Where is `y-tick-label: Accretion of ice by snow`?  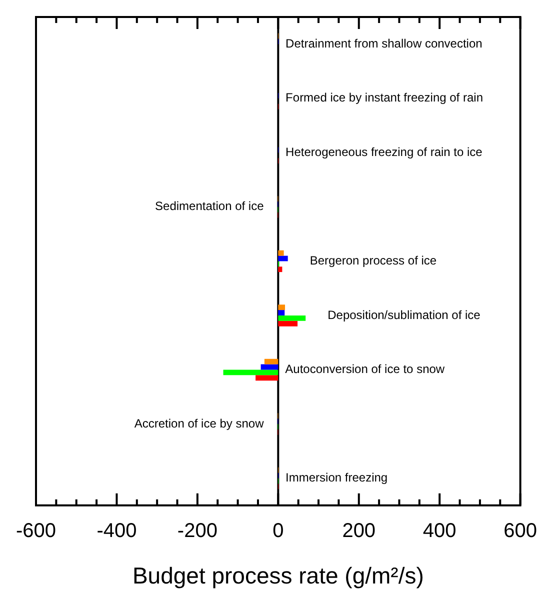
y-tick-label: Accretion of ice by snow is located at coordinates (199, 423).